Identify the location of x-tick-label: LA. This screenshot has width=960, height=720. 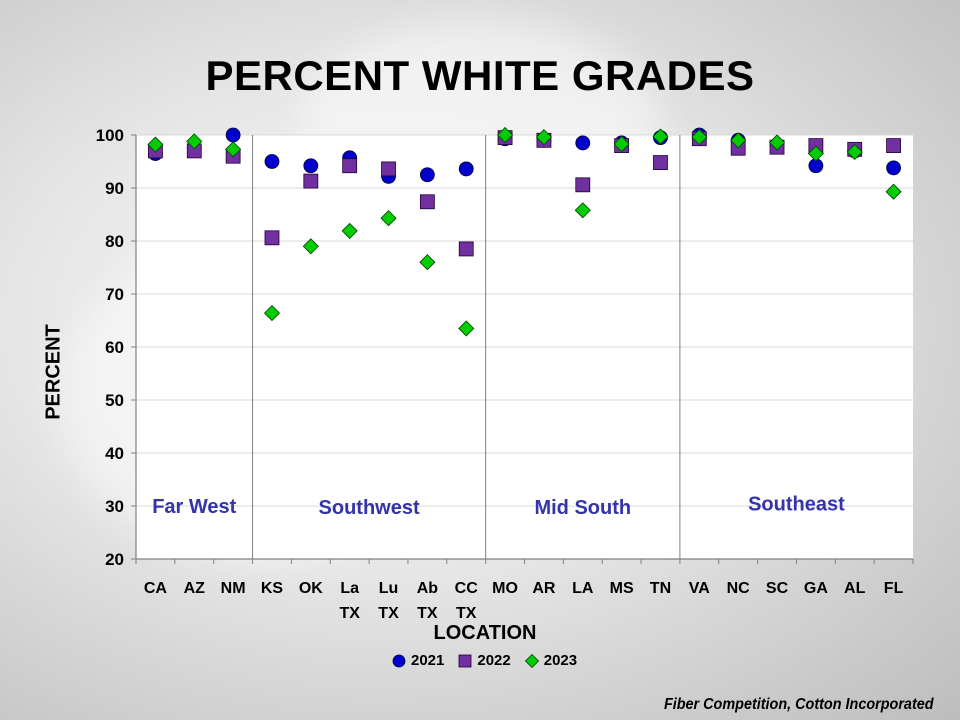
(583, 588).